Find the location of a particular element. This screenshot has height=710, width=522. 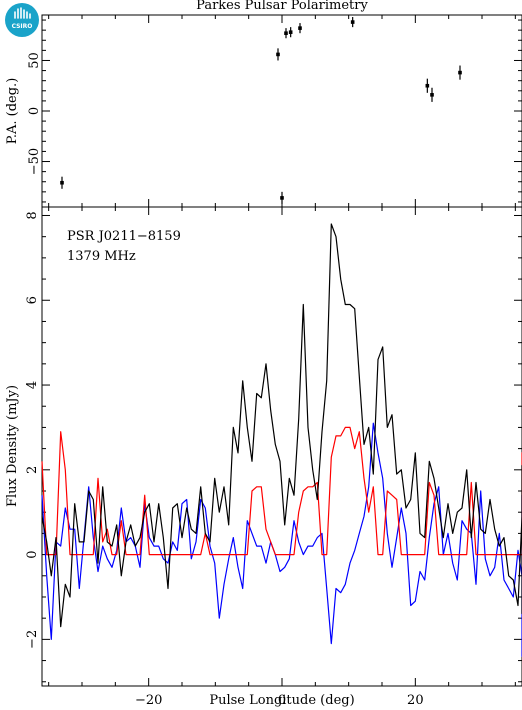

pa-y-tick-label: 0 is located at coordinates (34, 111).